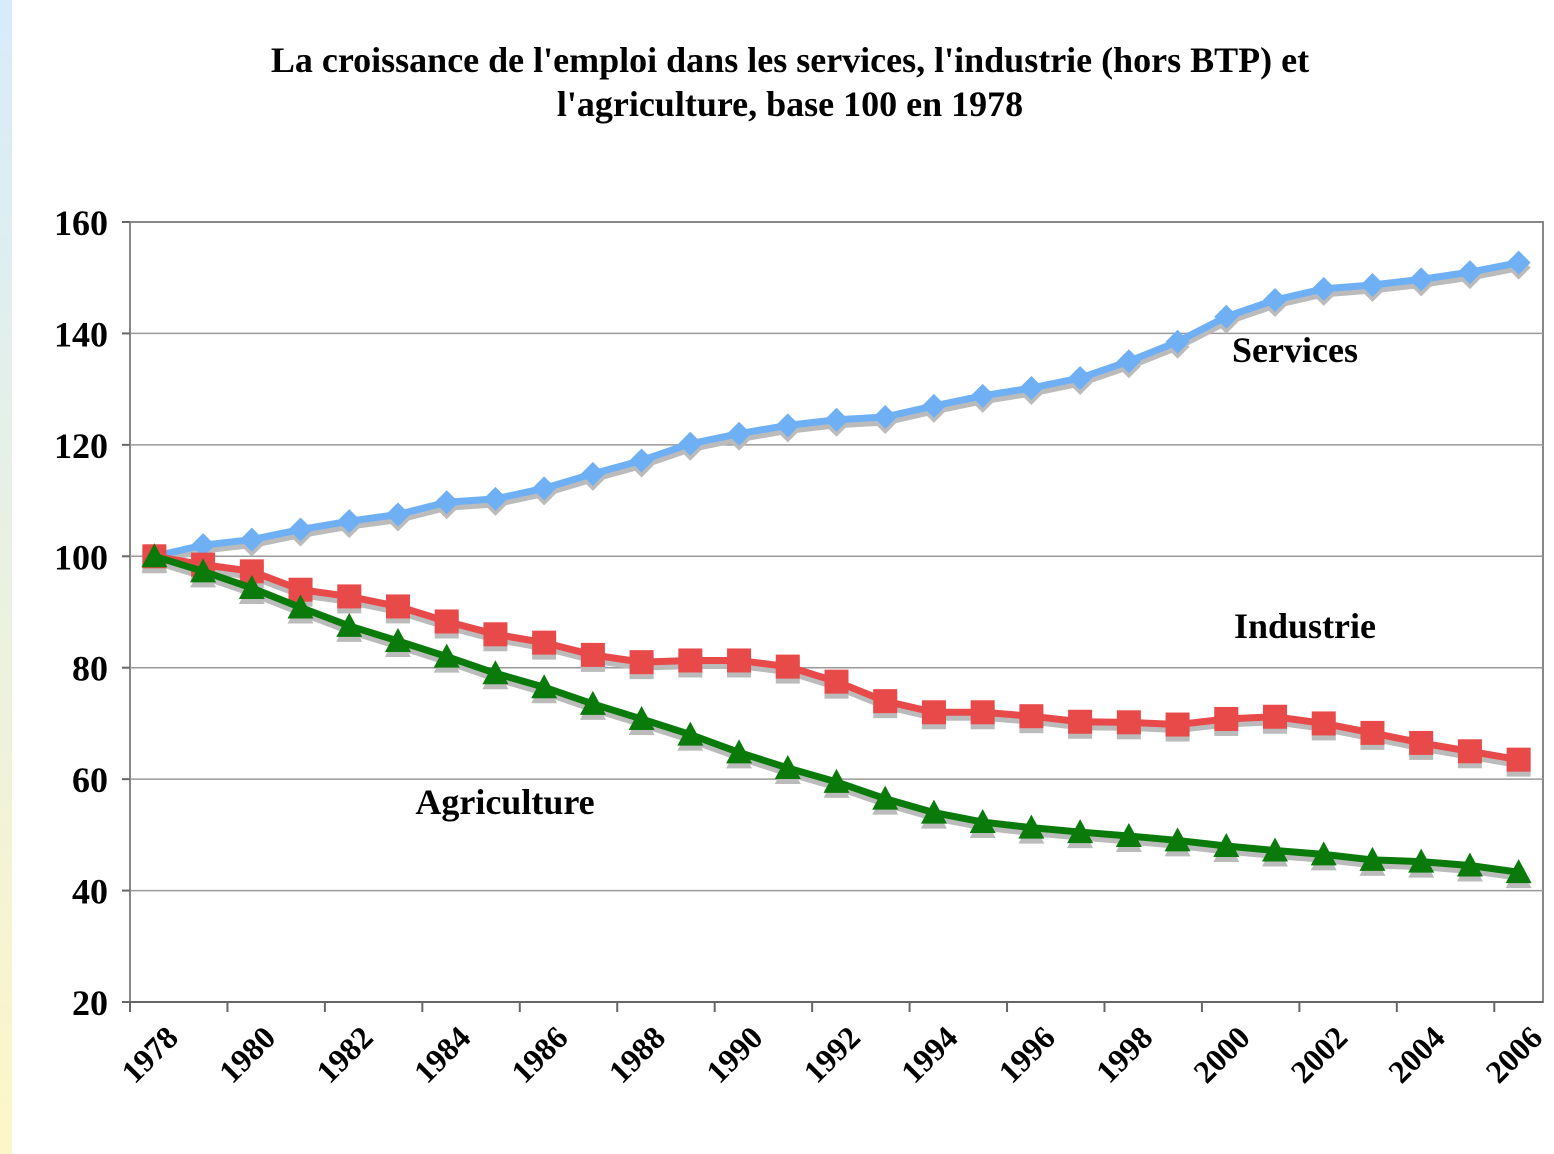 This screenshot has height=1154, width=1554. What do you see at coordinates (90, 780) in the screenshot?
I see `y-tick-label: 60` at bounding box center [90, 780].